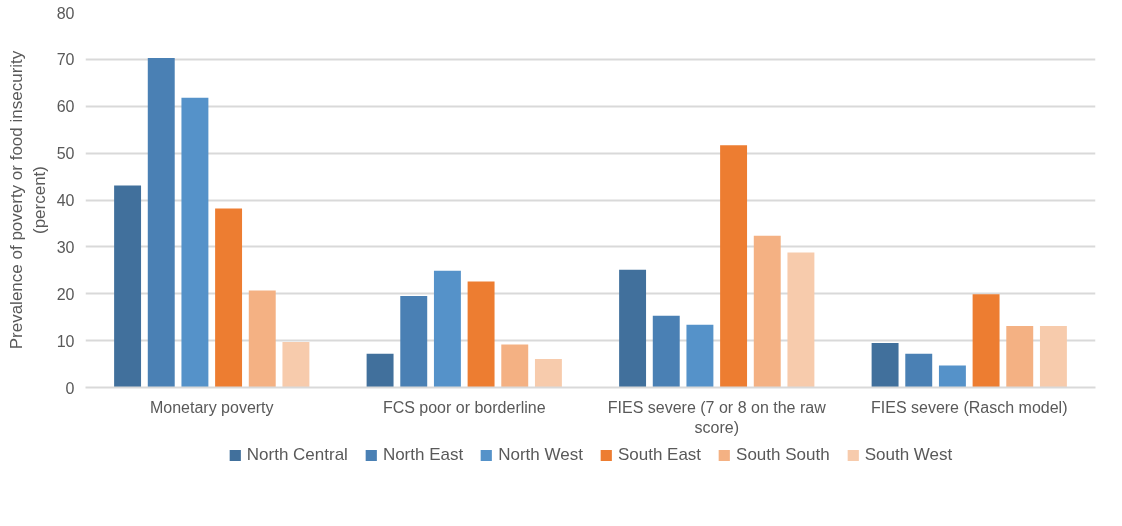  Describe the element at coordinates (65, 341) in the screenshot. I see `y-tick-label: 10` at that location.